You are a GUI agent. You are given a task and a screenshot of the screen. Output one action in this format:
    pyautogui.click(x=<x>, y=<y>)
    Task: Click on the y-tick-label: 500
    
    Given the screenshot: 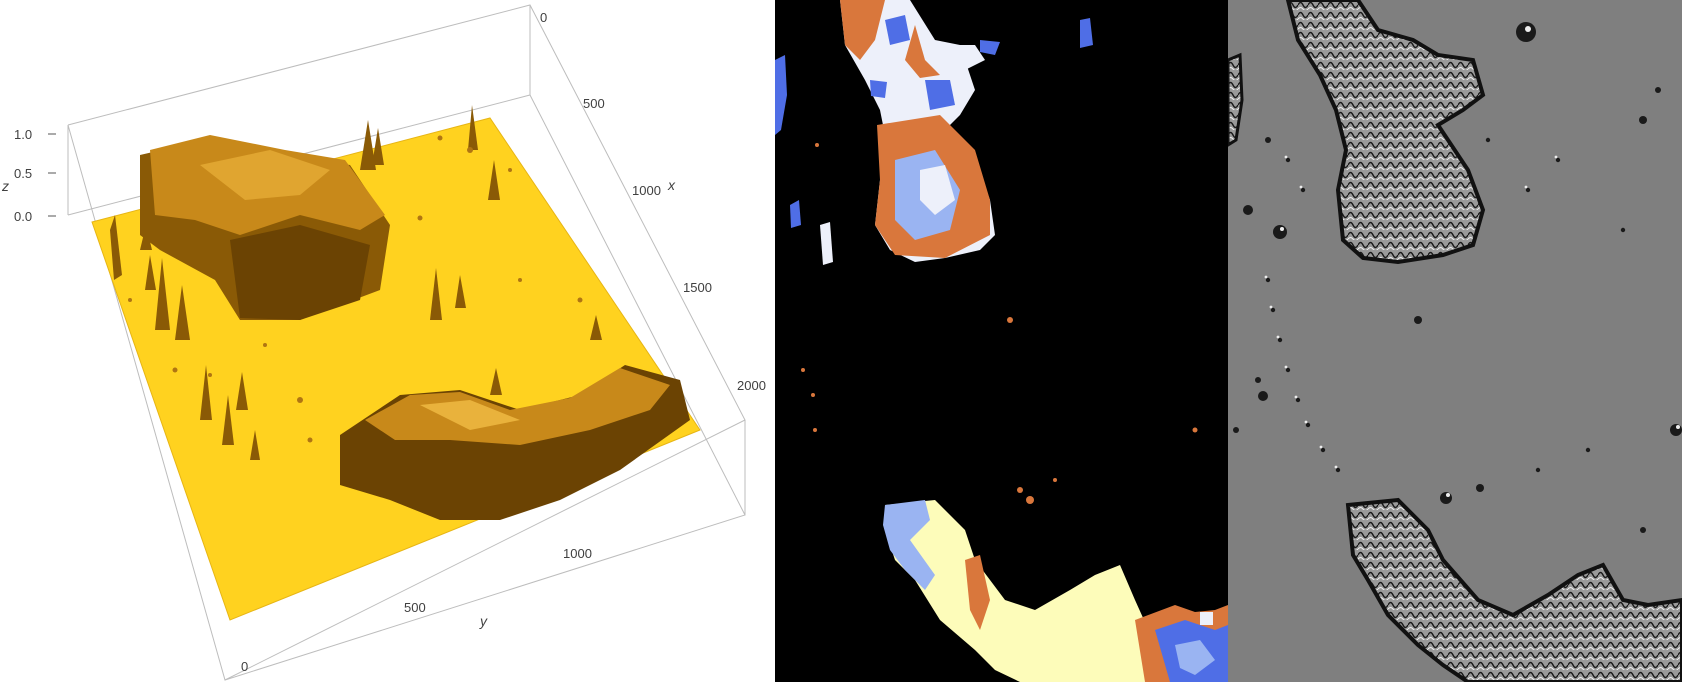 What is the action you would take?
    pyautogui.click(x=415, y=607)
    